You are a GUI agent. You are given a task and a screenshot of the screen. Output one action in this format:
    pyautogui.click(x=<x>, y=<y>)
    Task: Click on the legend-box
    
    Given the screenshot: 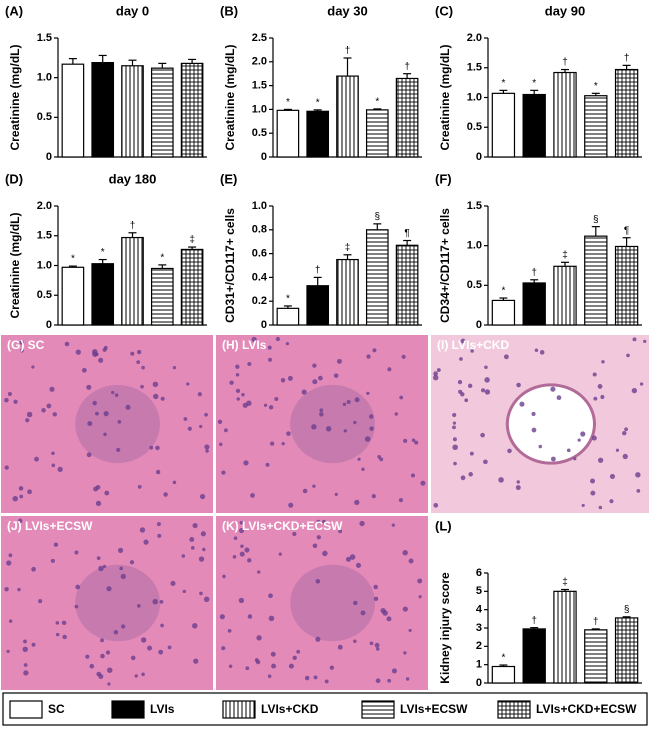 What is the action you would take?
    pyautogui.click(x=325, y=709)
    